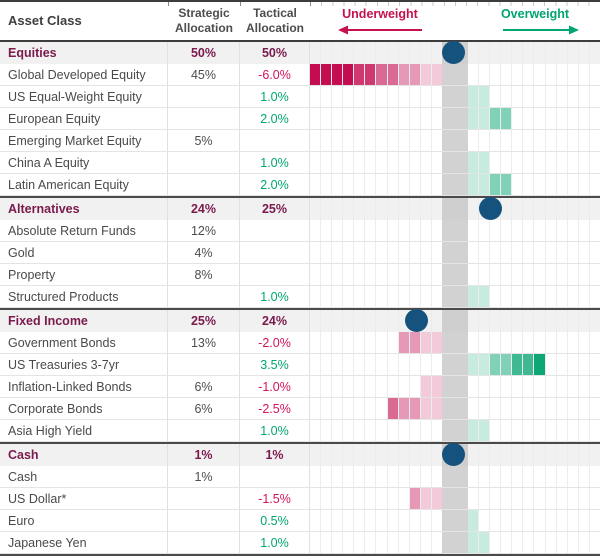  What do you see at coordinates (455, 408) in the screenshot?
I see `neutral-center-column` at bounding box center [455, 408].